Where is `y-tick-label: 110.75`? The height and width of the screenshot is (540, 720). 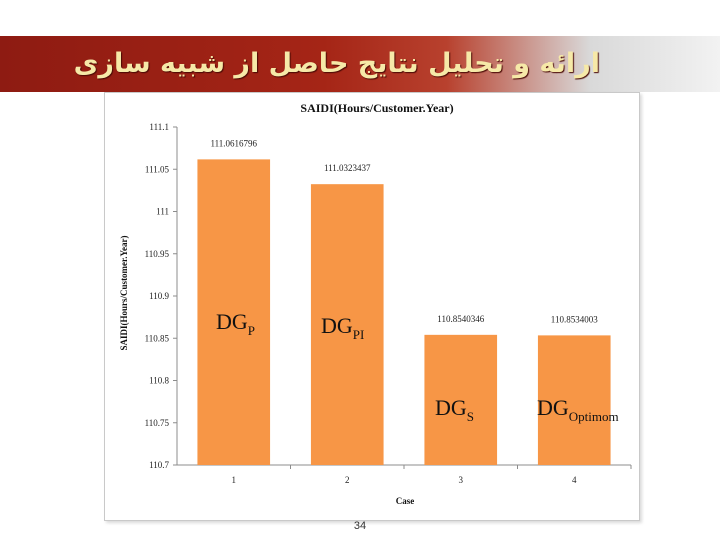 y-tick-label: 110.75 is located at coordinates (157, 423).